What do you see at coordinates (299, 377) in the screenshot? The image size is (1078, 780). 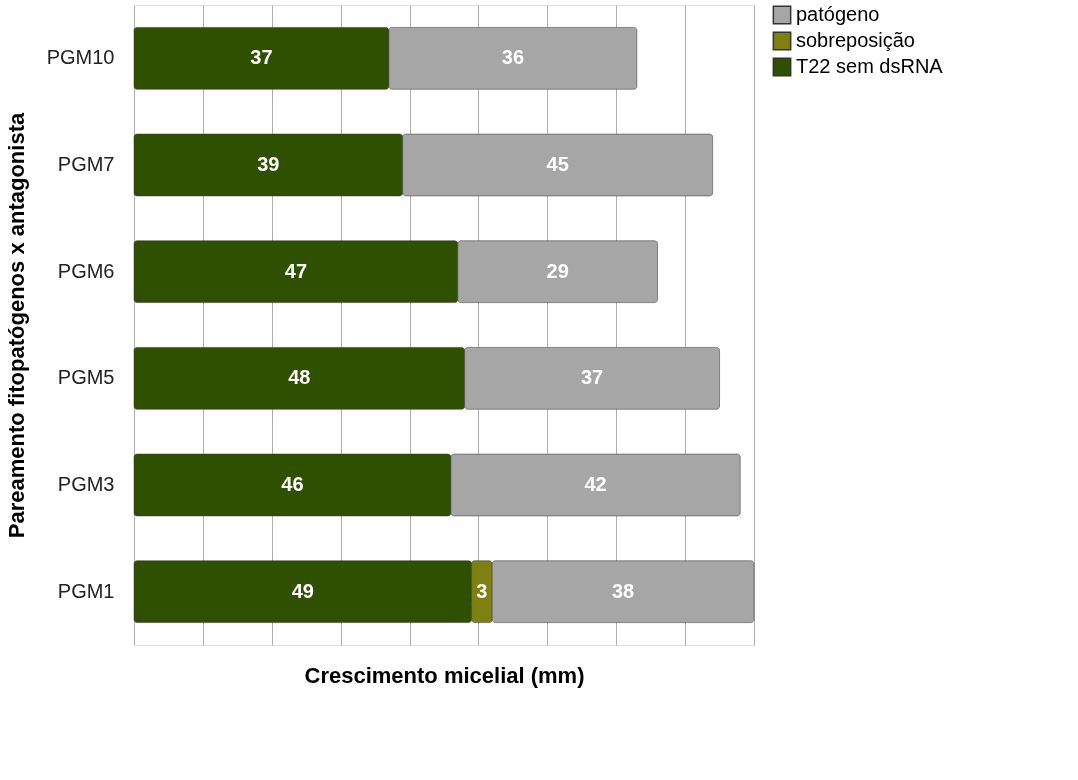 I see `data-label: 48` at bounding box center [299, 377].